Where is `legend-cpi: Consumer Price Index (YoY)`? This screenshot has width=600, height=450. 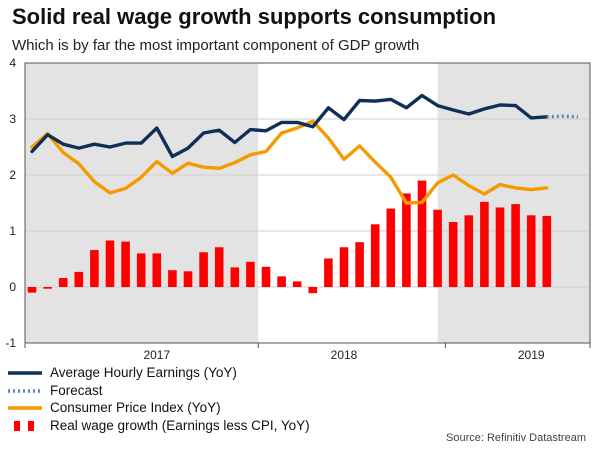 legend-cpi: Consumer Price Index (YoY) is located at coordinates (113, 407).